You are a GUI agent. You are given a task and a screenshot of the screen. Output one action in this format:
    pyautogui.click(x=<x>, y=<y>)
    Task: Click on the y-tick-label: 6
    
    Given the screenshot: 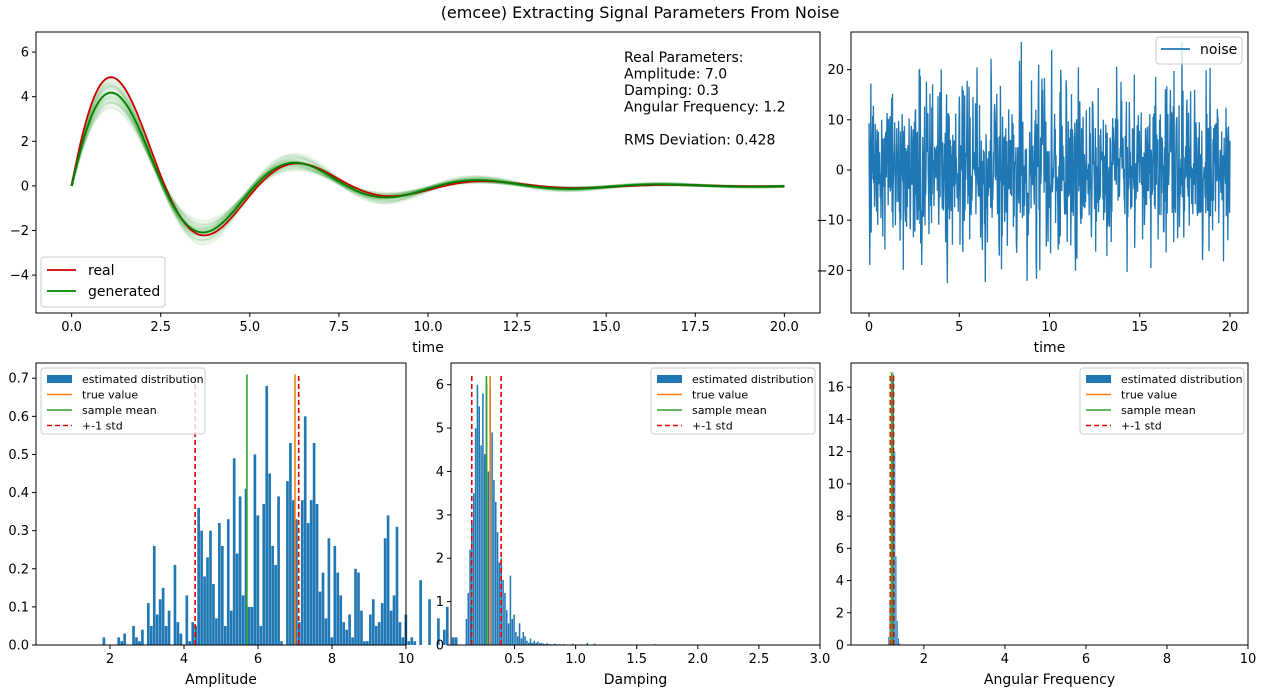 What is the action you would take?
    pyautogui.click(x=440, y=385)
    